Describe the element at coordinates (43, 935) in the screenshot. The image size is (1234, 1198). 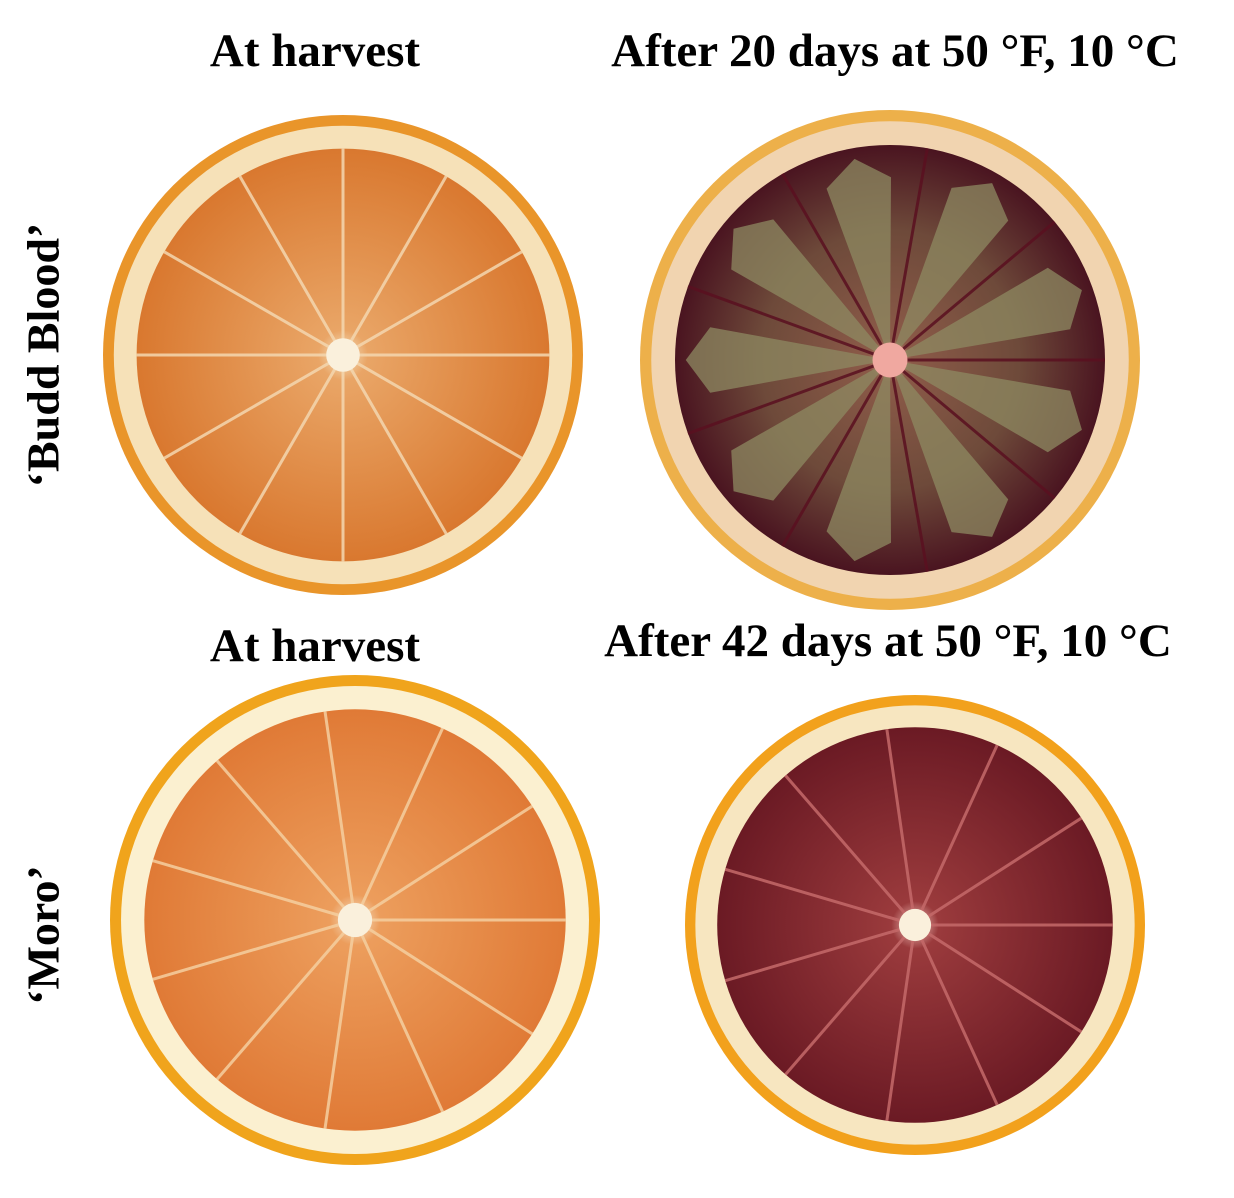
I see `row-label: ‘Moro’` at that location.